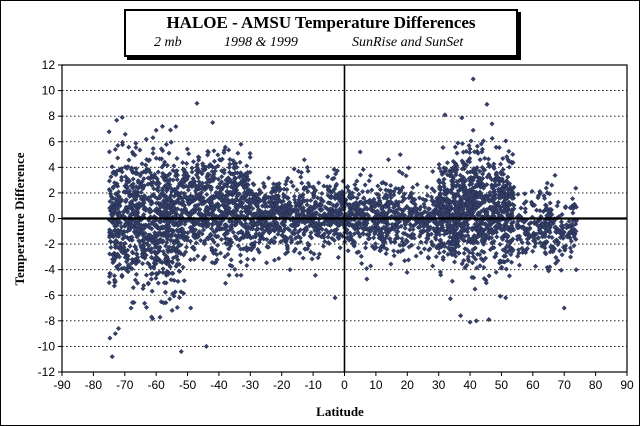 This screenshot has height=426, width=640. What do you see at coordinates (49, 295) in the screenshot?
I see `y-tick-label: -6` at bounding box center [49, 295].